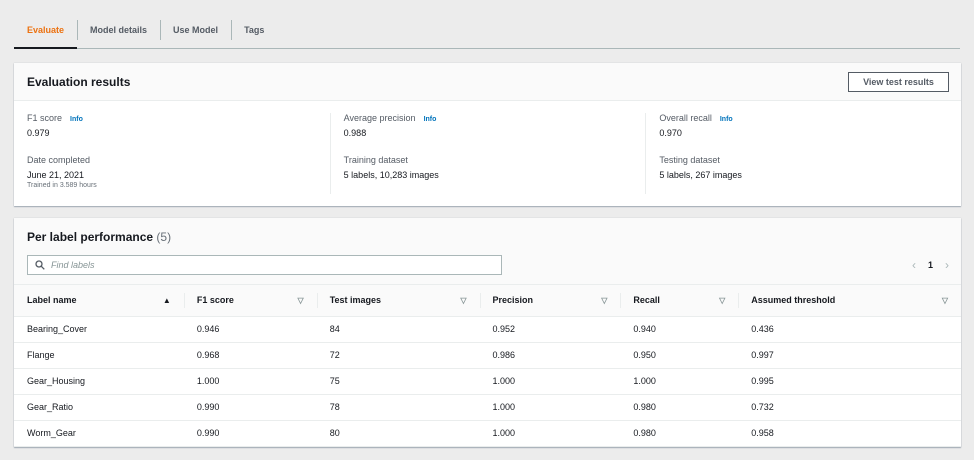  What do you see at coordinates (398, 407) in the screenshot?
I see `table-cell: 78` at bounding box center [398, 407].